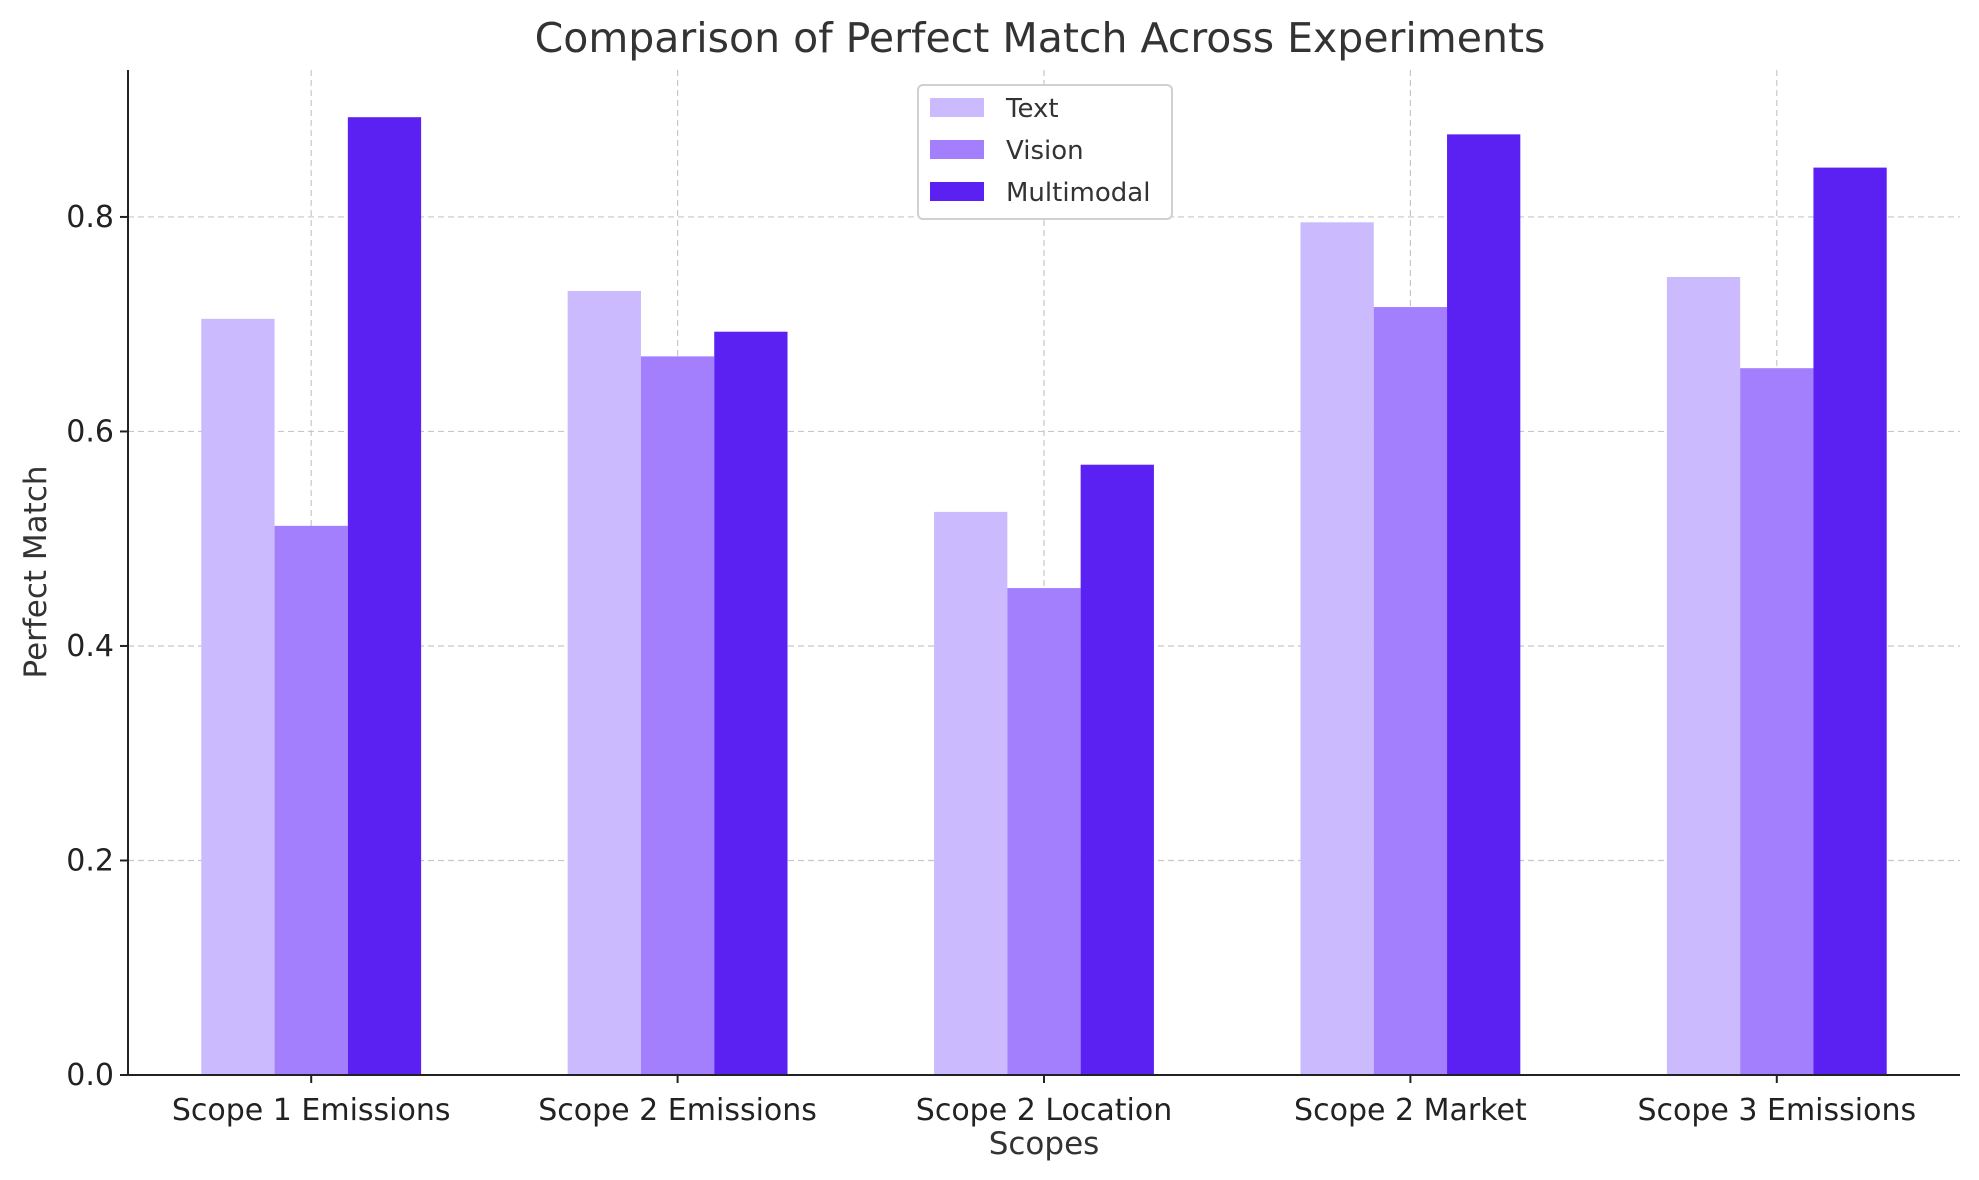  What do you see at coordinates (90, 431) in the screenshot?
I see `y-tick-label: 0.6` at bounding box center [90, 431].